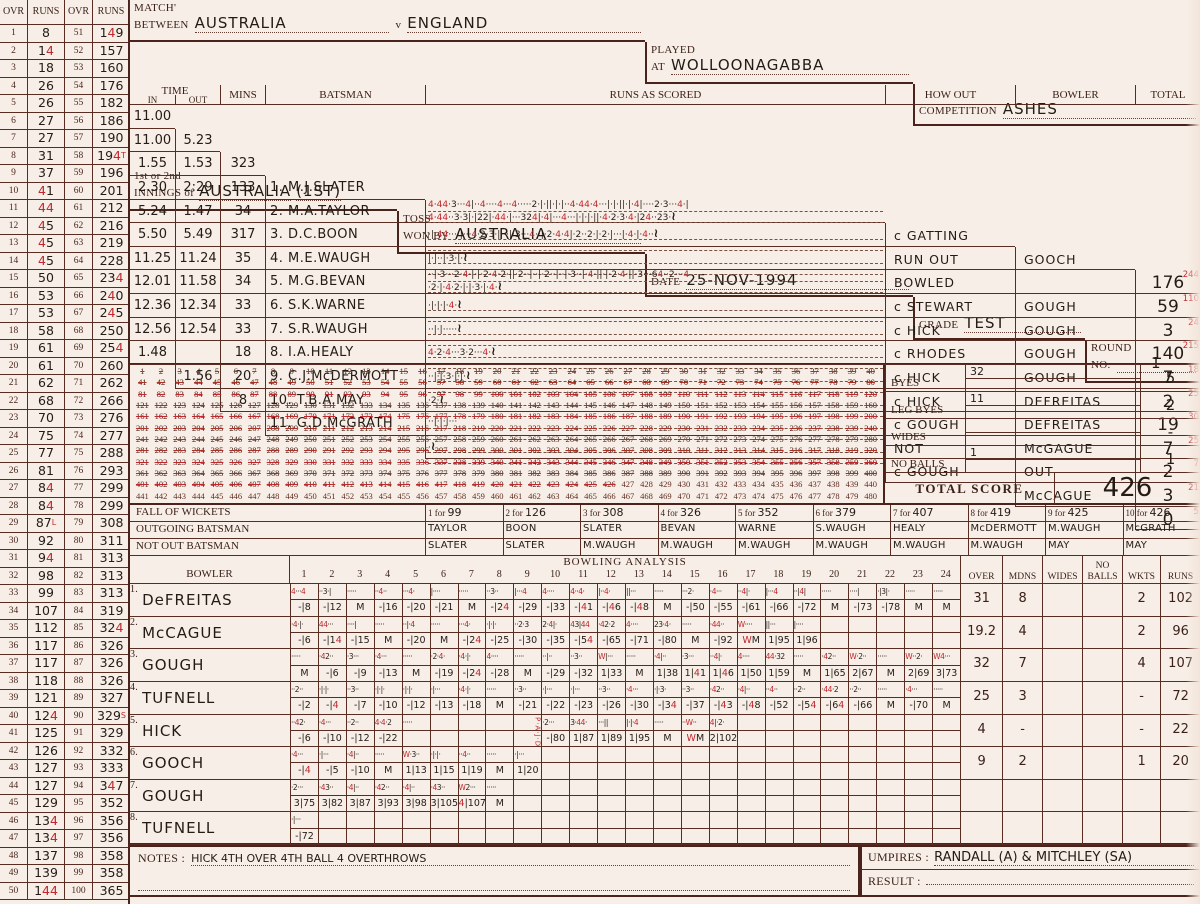 The height and width of the screenshot is (904, 1200). I want to click on over-tally-cell: 43|44, so click(583, 624).